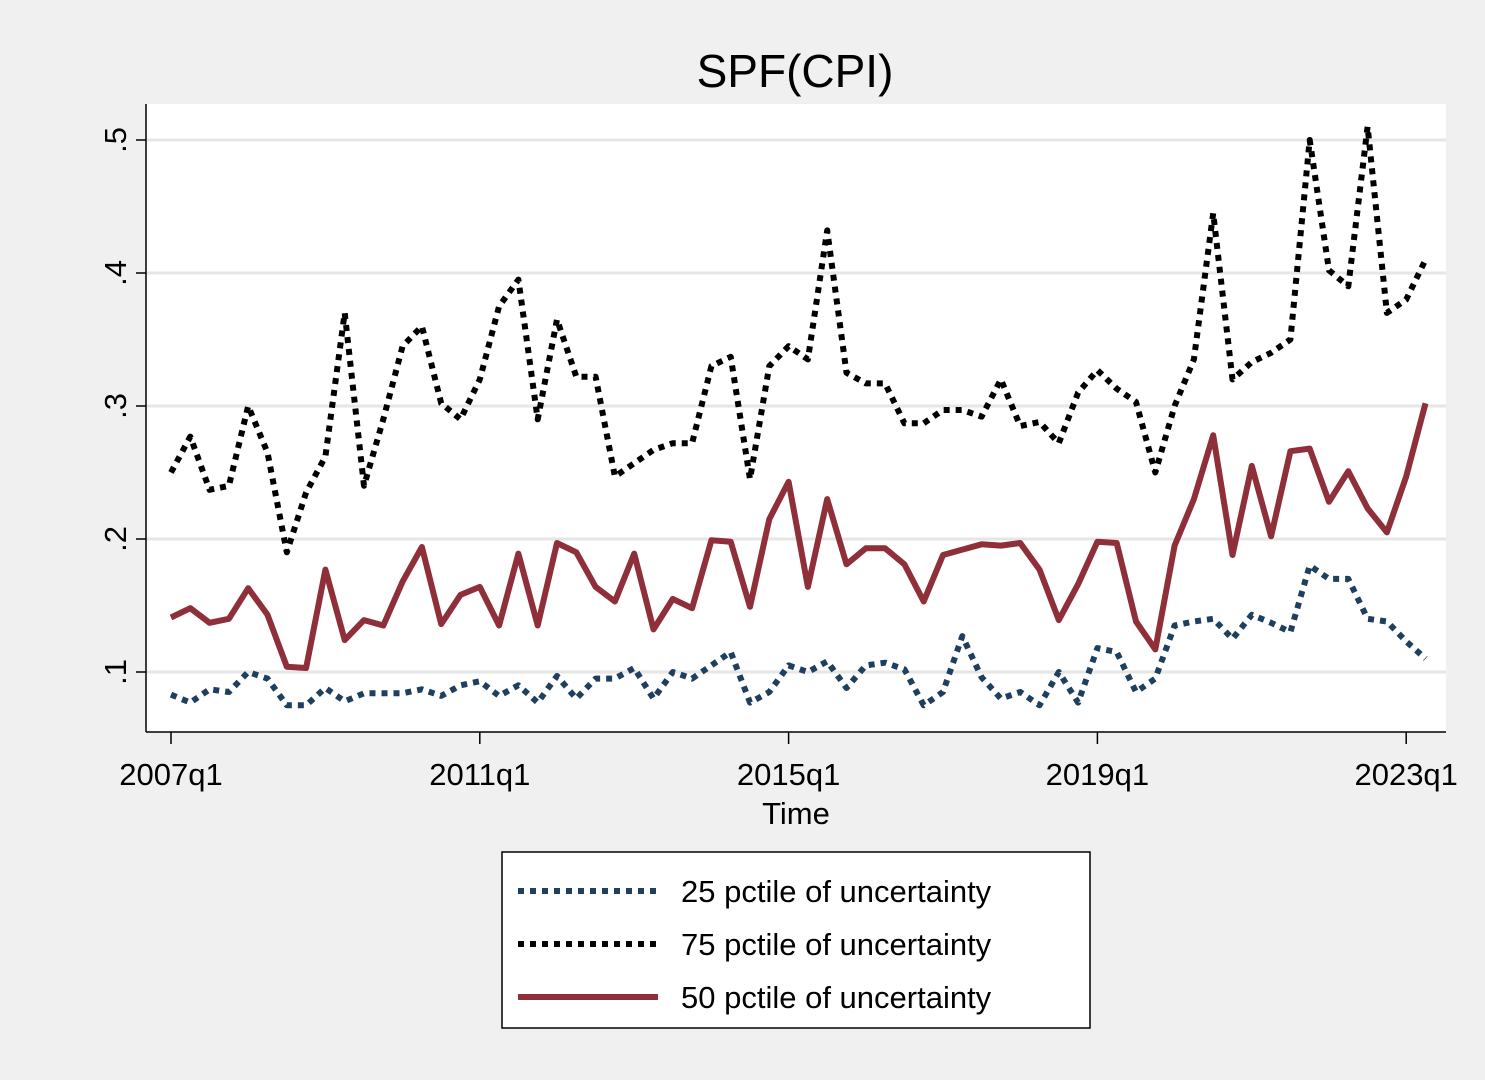 Image resolution: width=1485 pixels, height=1080 pixels. Describe the element at coordinates (1097, 774) in the screenshot. I see `x-tick-label: 2019q1` at that location.